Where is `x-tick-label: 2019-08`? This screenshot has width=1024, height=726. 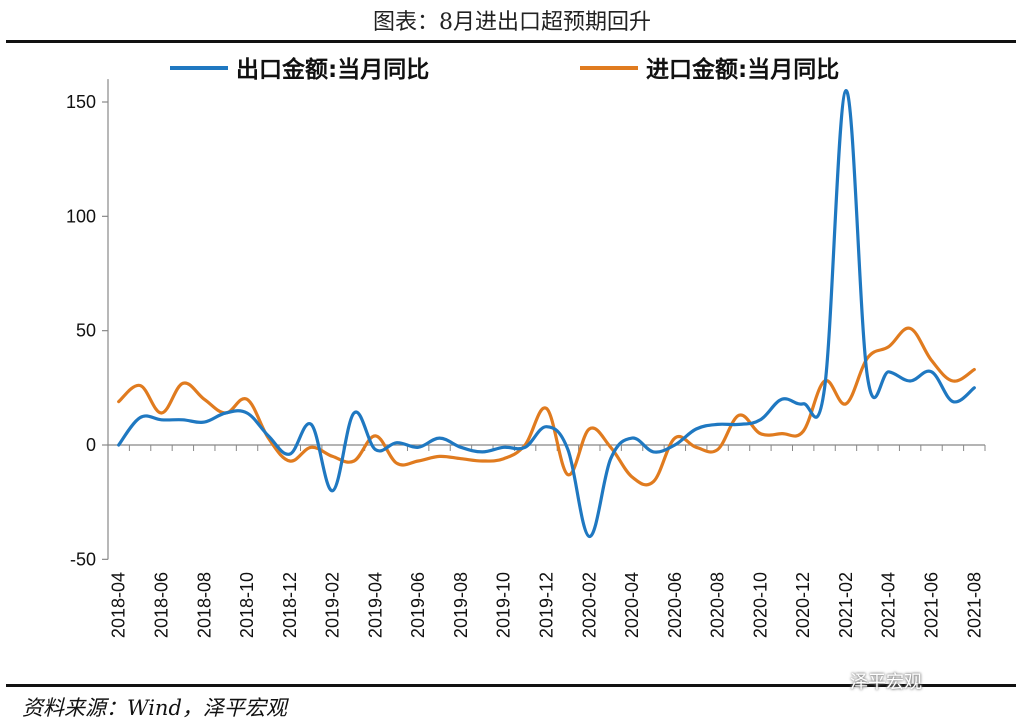
x-tick-label: 2019-08 is located at coordinates (461, 605).